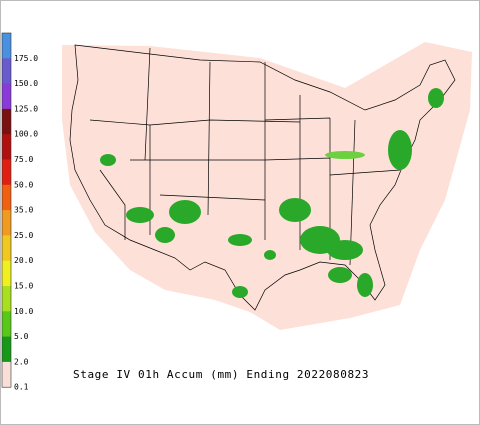  I want to click on legend-label: 150.0, so click(26, 83).